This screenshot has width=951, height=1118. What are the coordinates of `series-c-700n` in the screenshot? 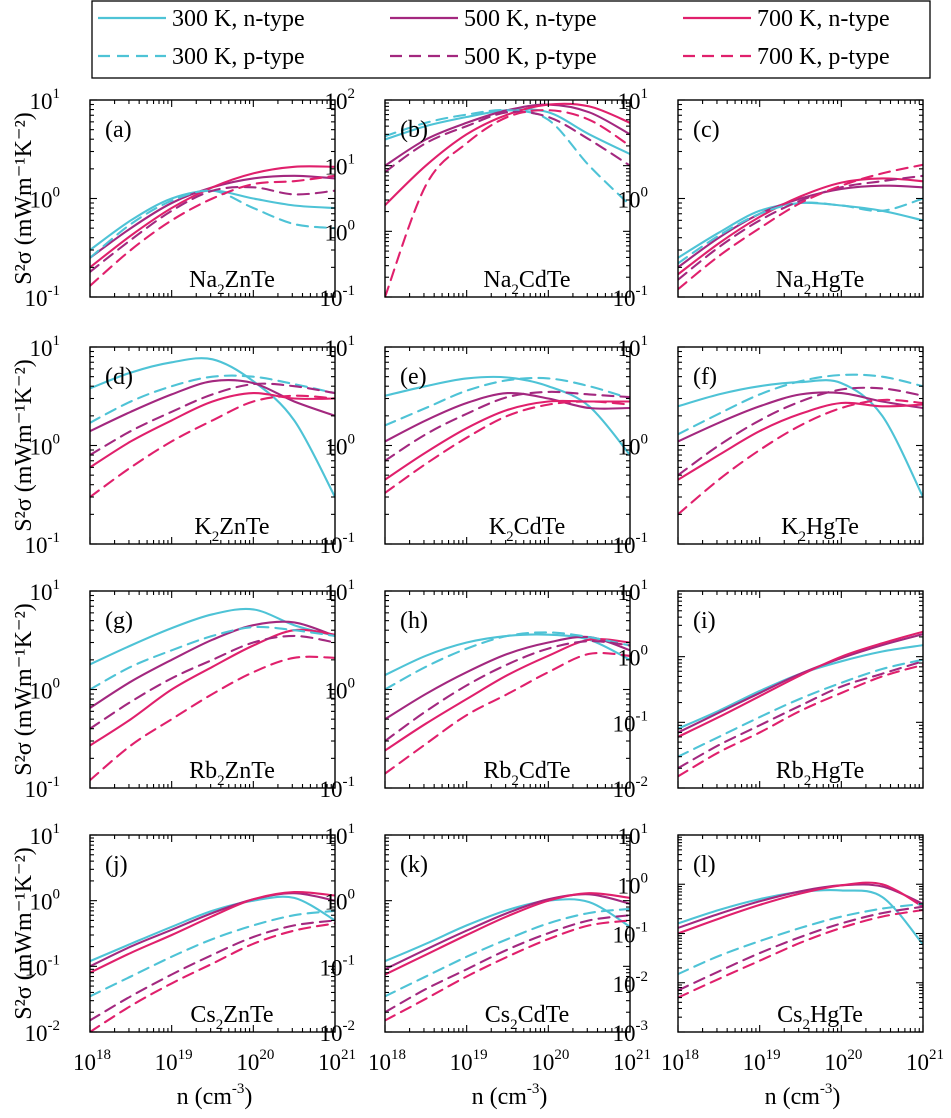 It's located at (800, 226).